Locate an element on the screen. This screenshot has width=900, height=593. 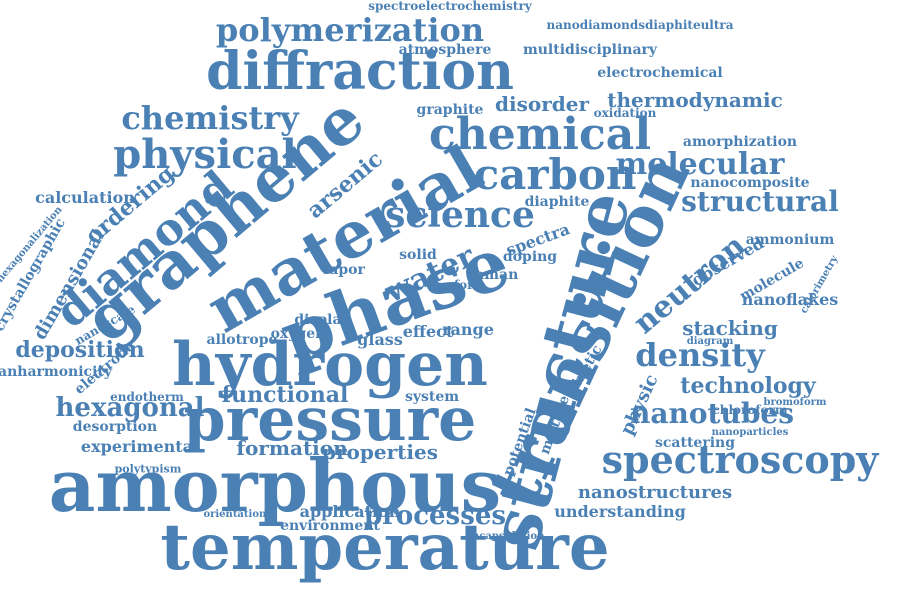
word-cloud-word: physical is located at coordinates (205, 154).